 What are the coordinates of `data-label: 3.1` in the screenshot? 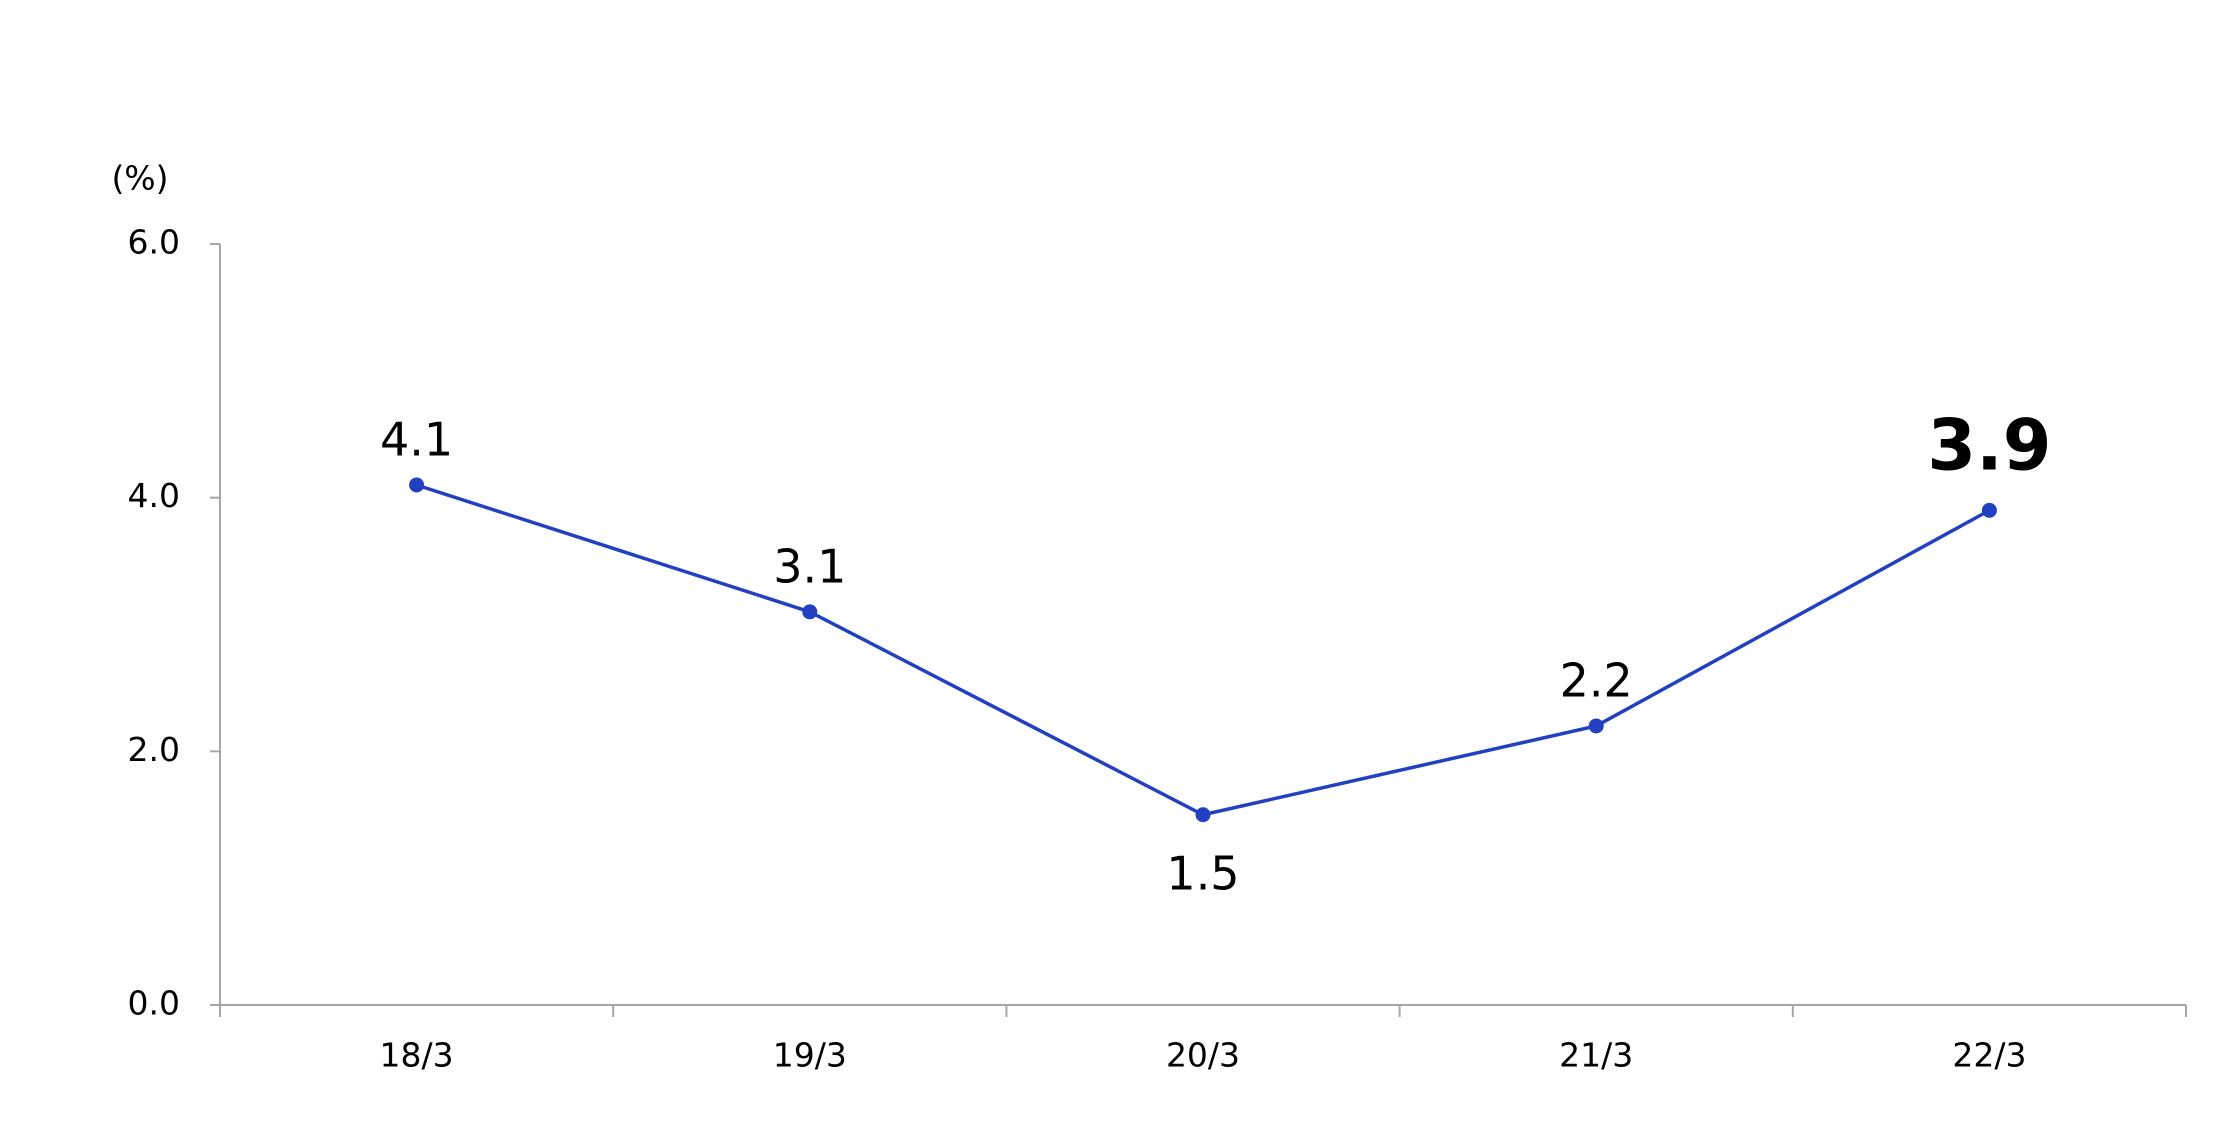 It's located at (809, 566).